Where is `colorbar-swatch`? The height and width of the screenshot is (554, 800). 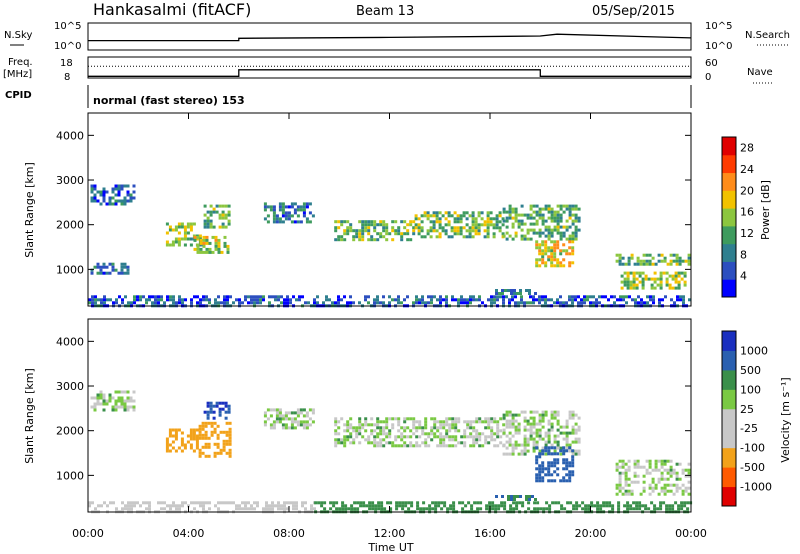 colorbar-swatch is located at coordinates (729, 496).